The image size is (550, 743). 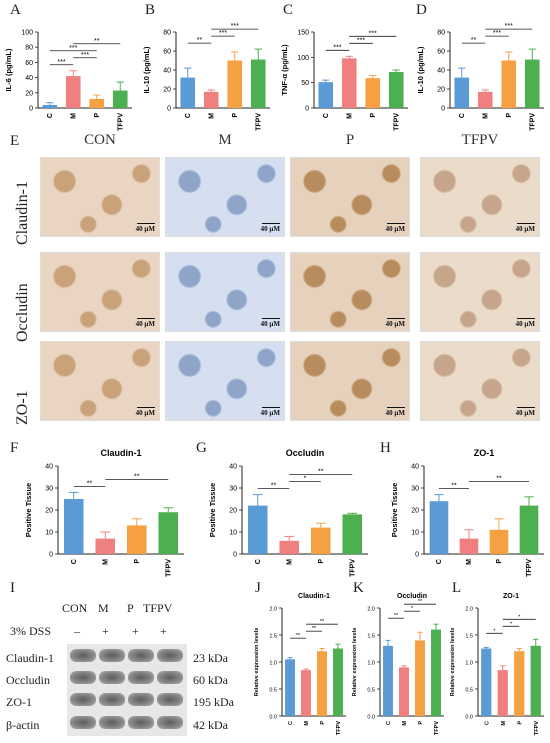 What do you see at coordinates (388, 680) in the screenshot?
I see `bar-K-C` at bounding box center [388, 680].